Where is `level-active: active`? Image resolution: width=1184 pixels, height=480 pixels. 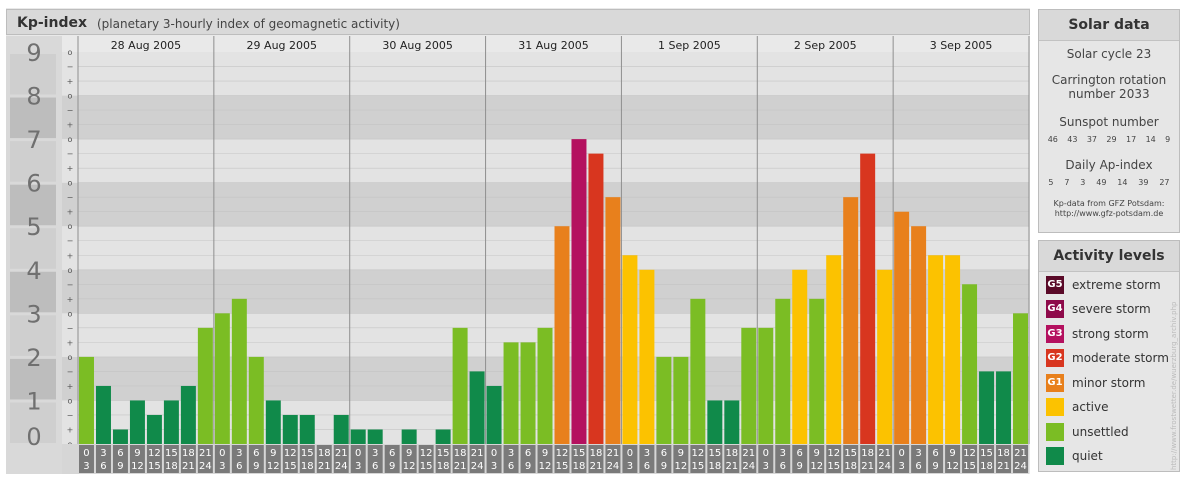 level-active: active is located at coordinates (1077, 407).